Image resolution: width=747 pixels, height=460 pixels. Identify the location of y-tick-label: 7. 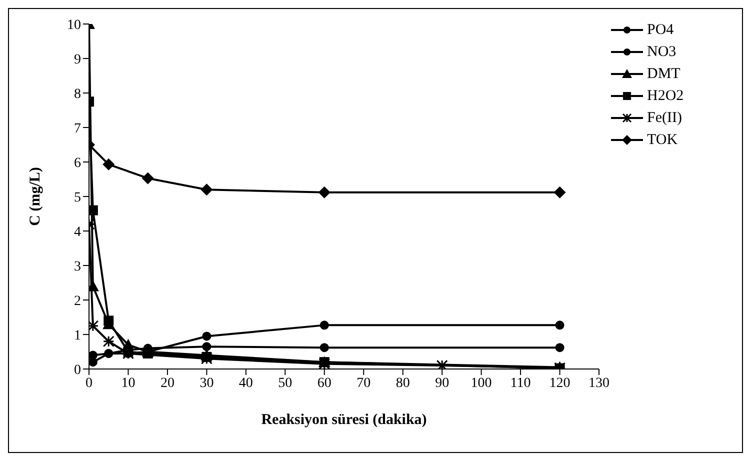
(77, 128).